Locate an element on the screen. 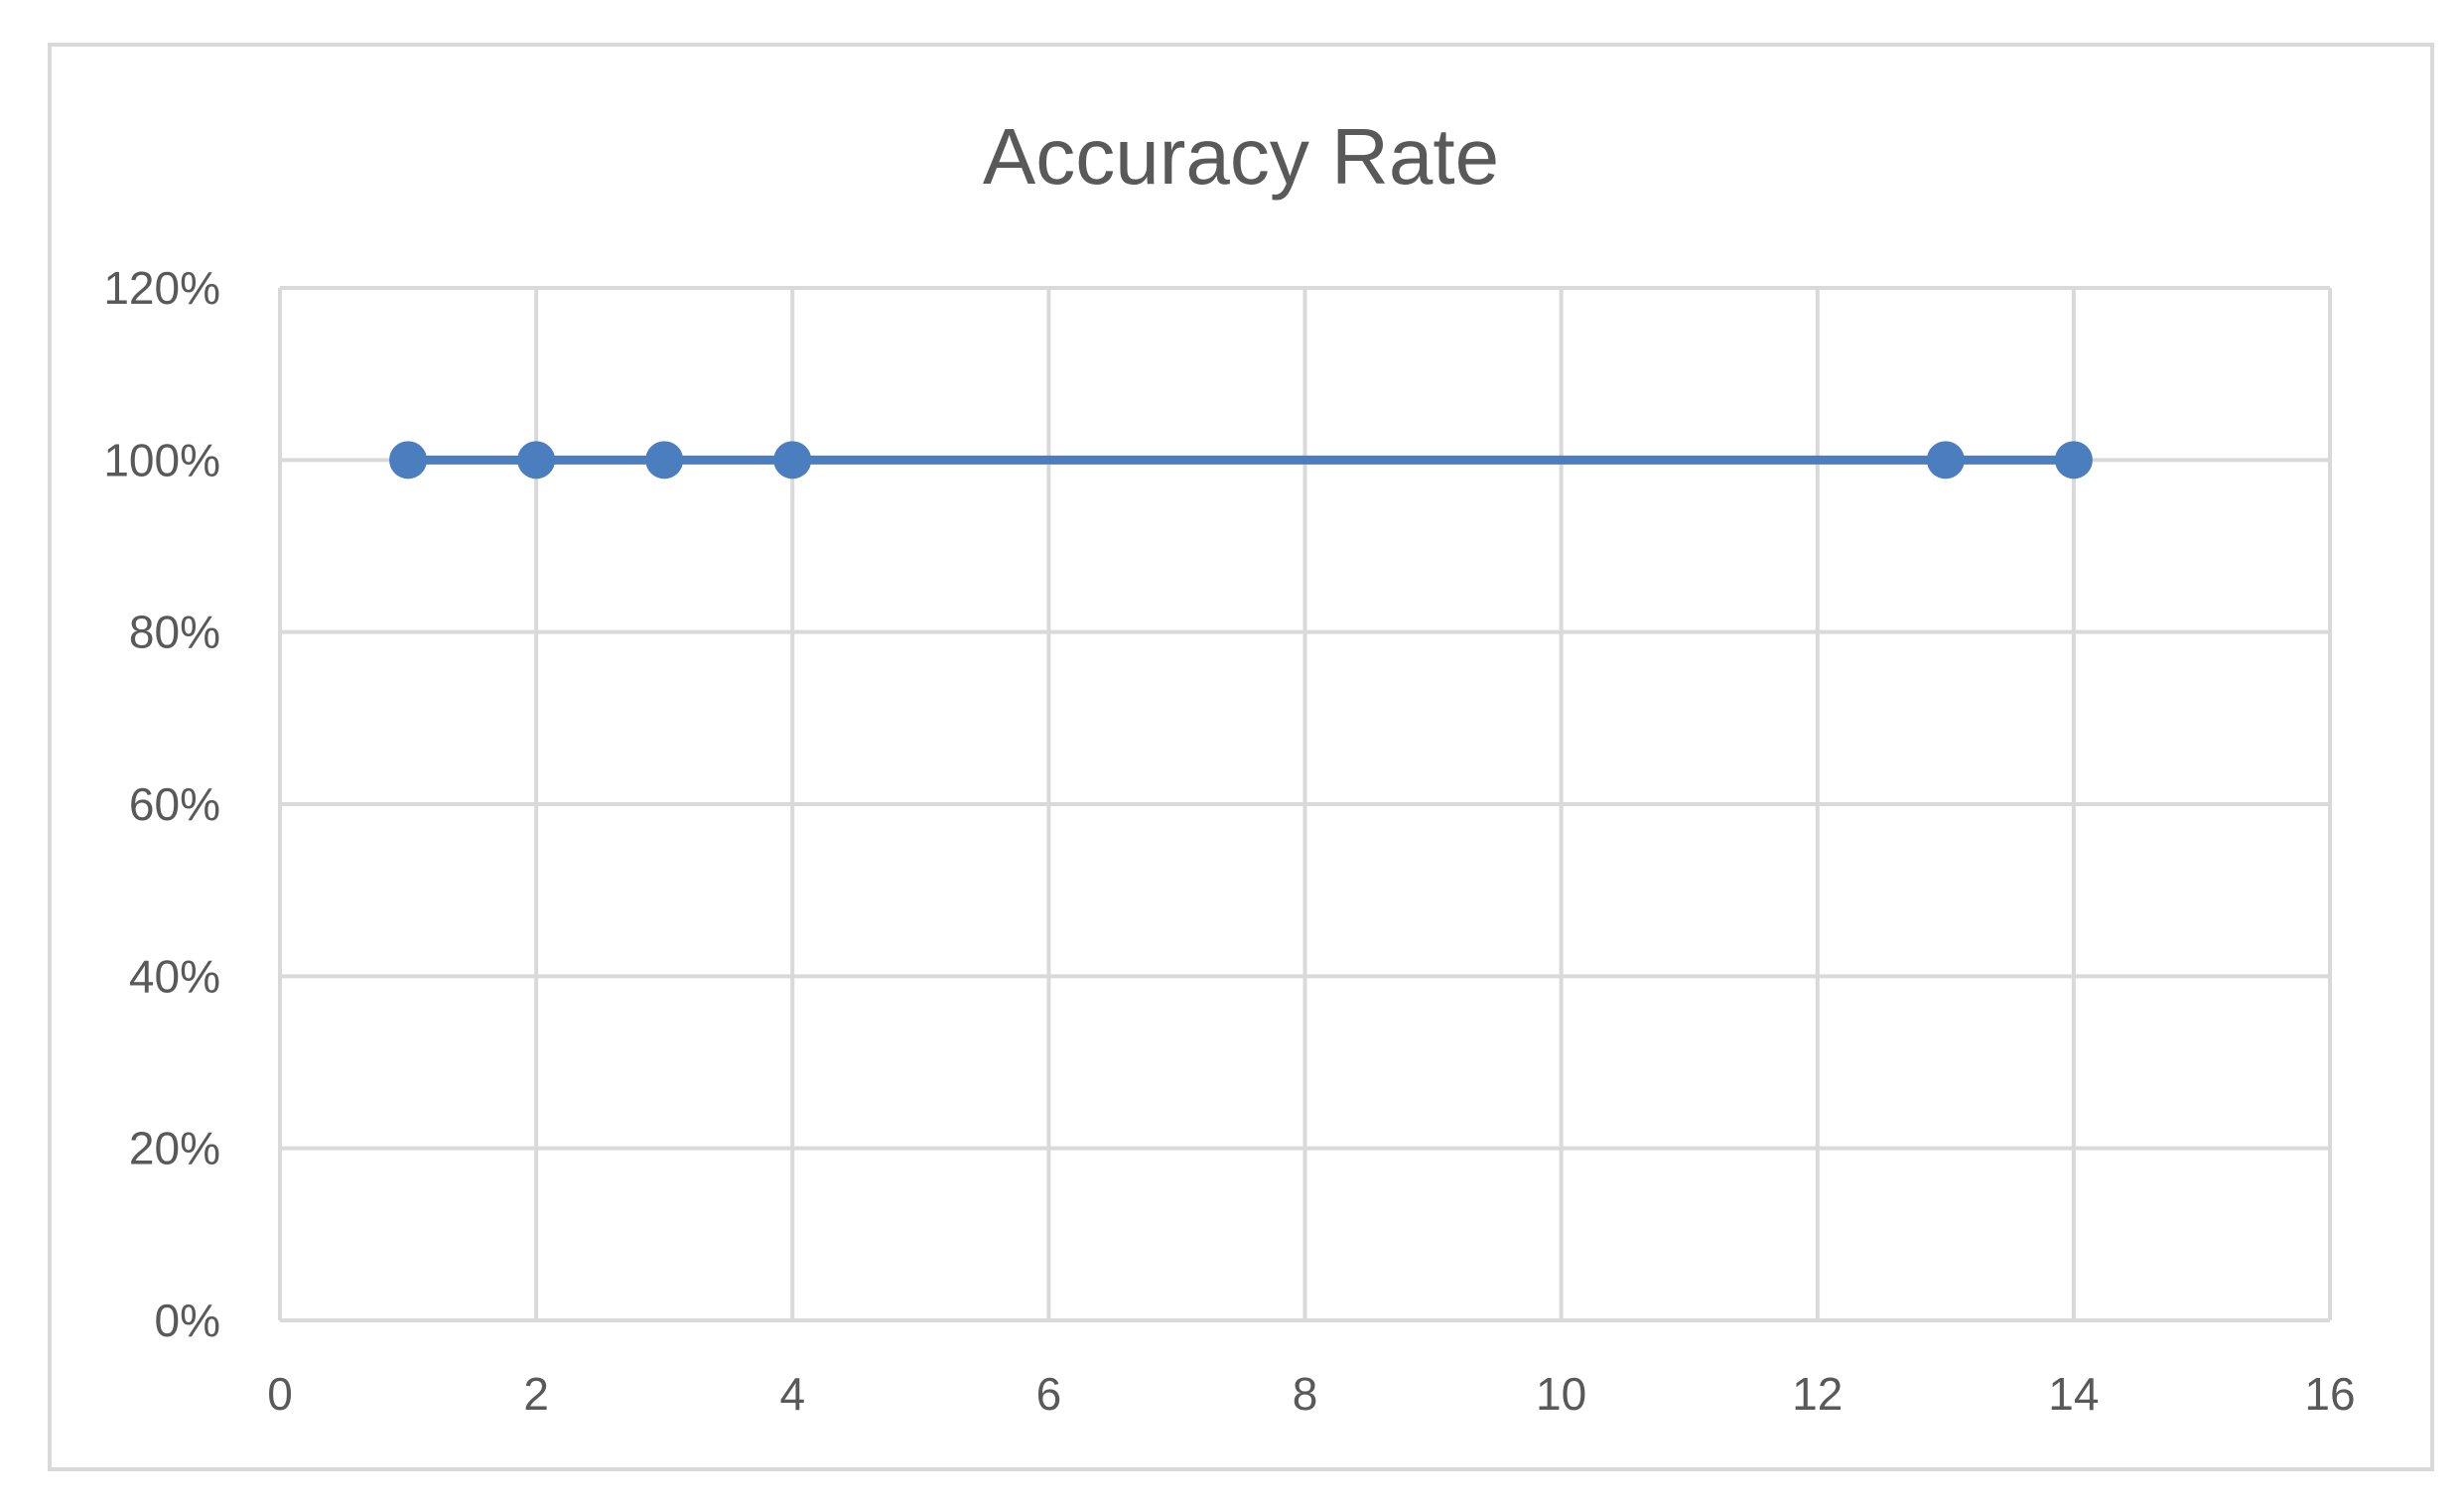  x-tick-label: 8 is located at coordinates (1305, 1394).